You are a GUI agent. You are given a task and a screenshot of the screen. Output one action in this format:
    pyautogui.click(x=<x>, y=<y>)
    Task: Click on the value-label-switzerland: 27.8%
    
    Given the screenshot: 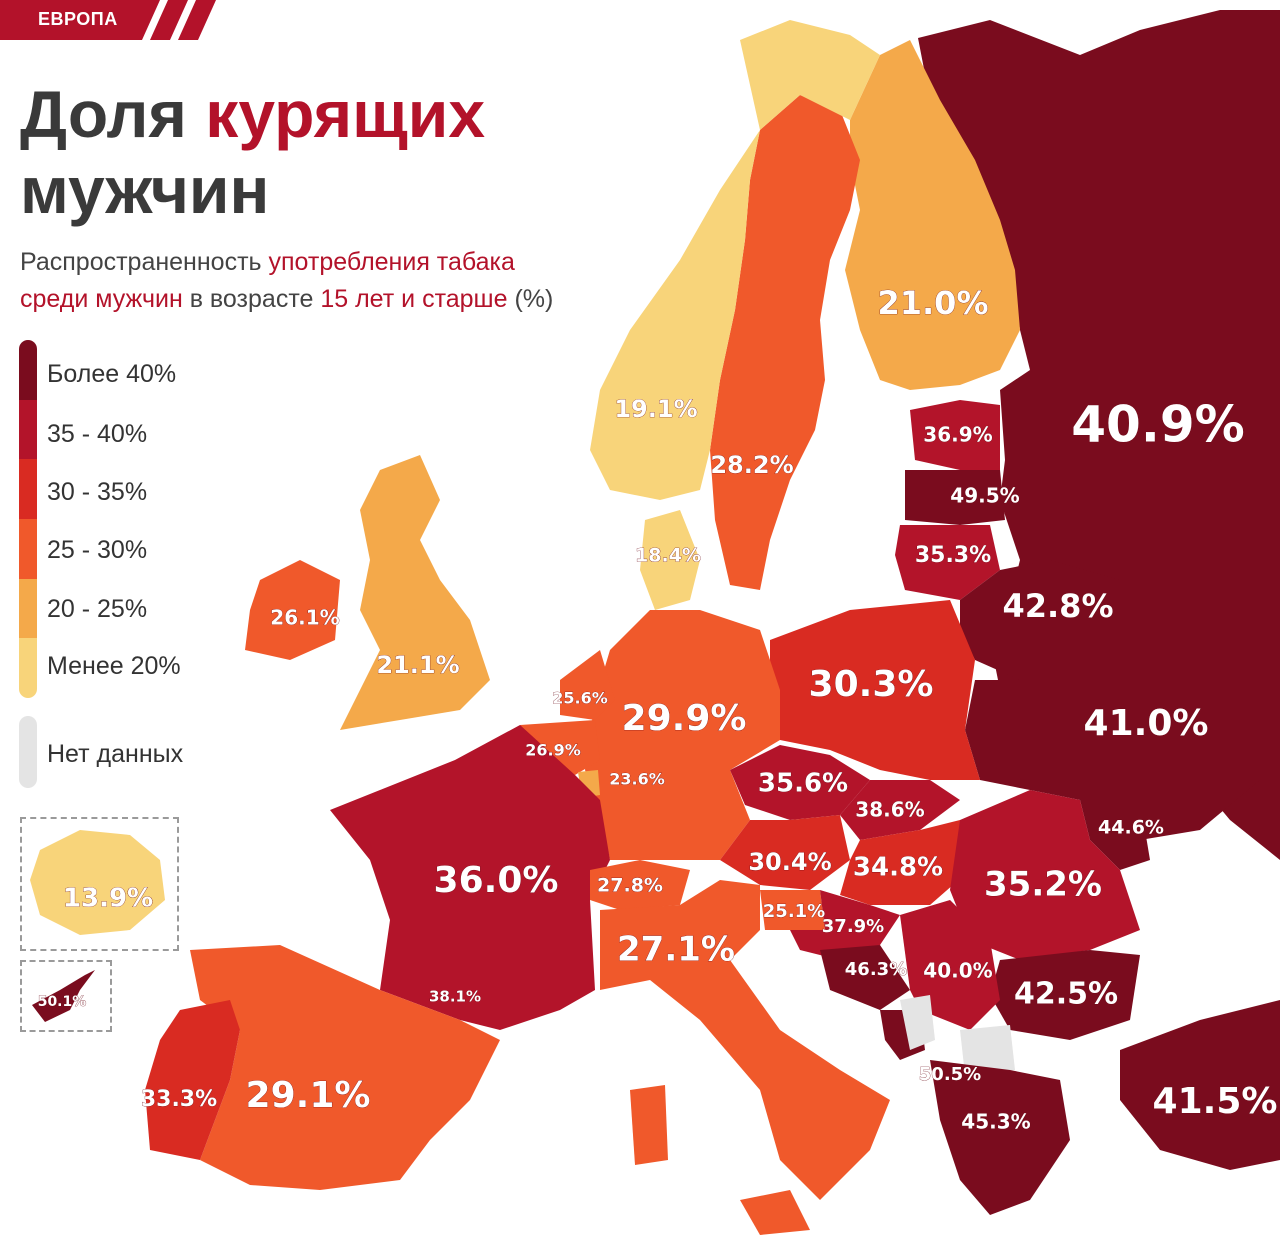 What is the action you would take?
    pyautogui.click(x=630, y=886)
    